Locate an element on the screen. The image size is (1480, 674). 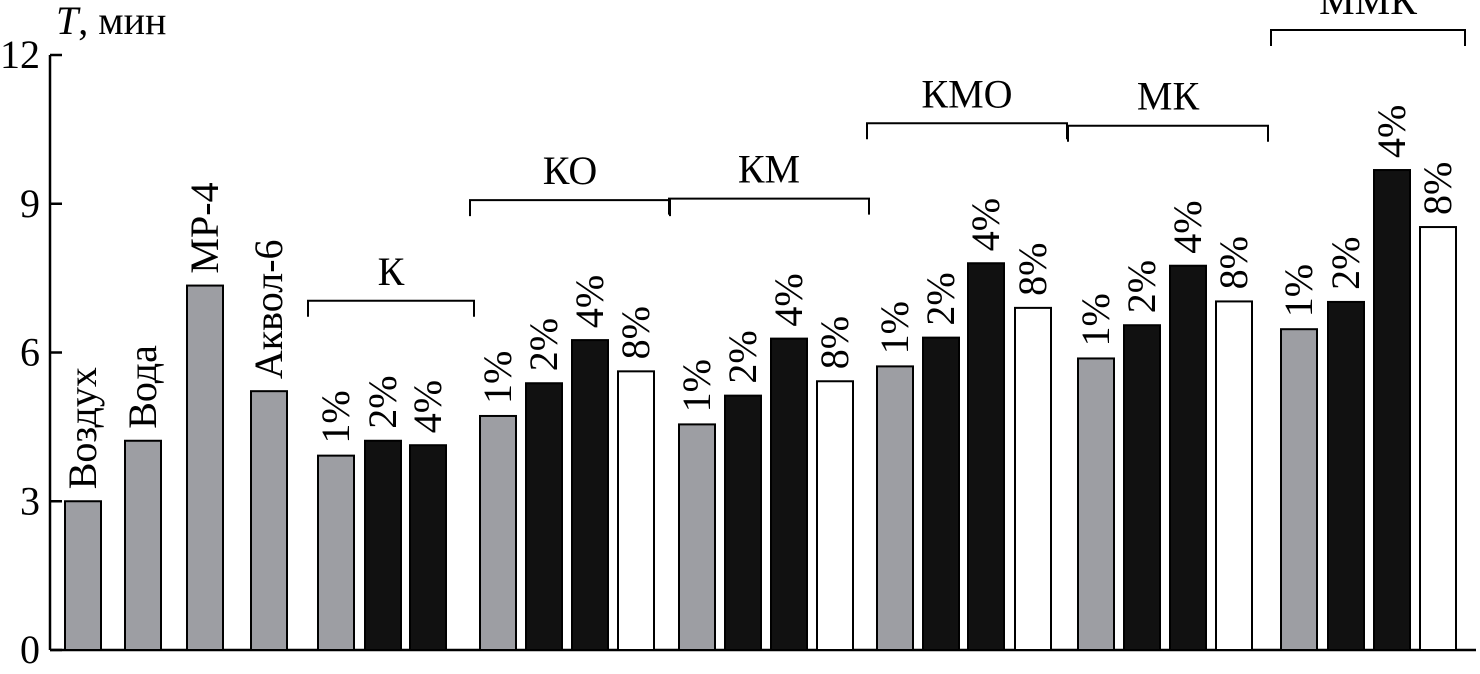
group-label: МК is located at coordinates (1168, 96).